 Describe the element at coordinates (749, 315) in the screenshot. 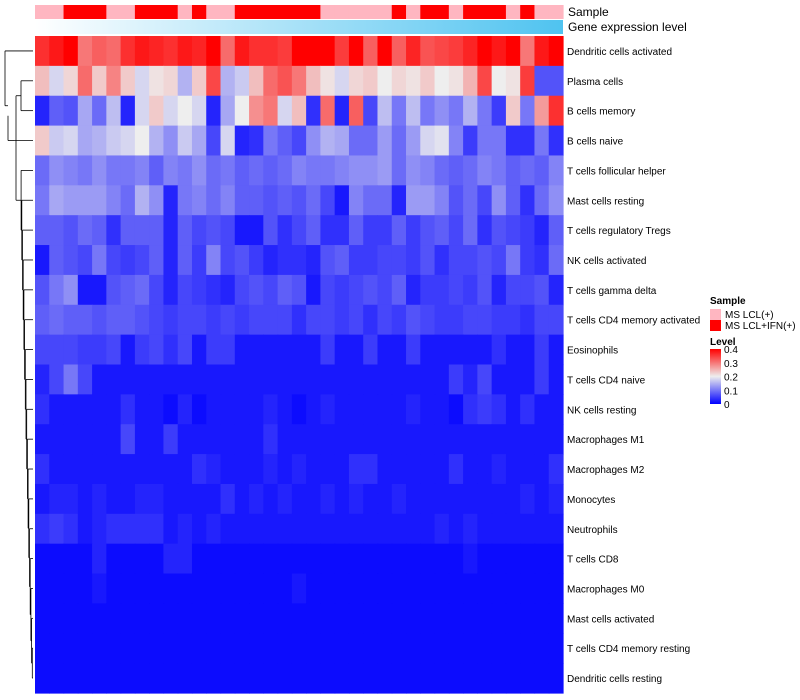

I see `legend-entry-lcl: MS LCL(+)` at that location.